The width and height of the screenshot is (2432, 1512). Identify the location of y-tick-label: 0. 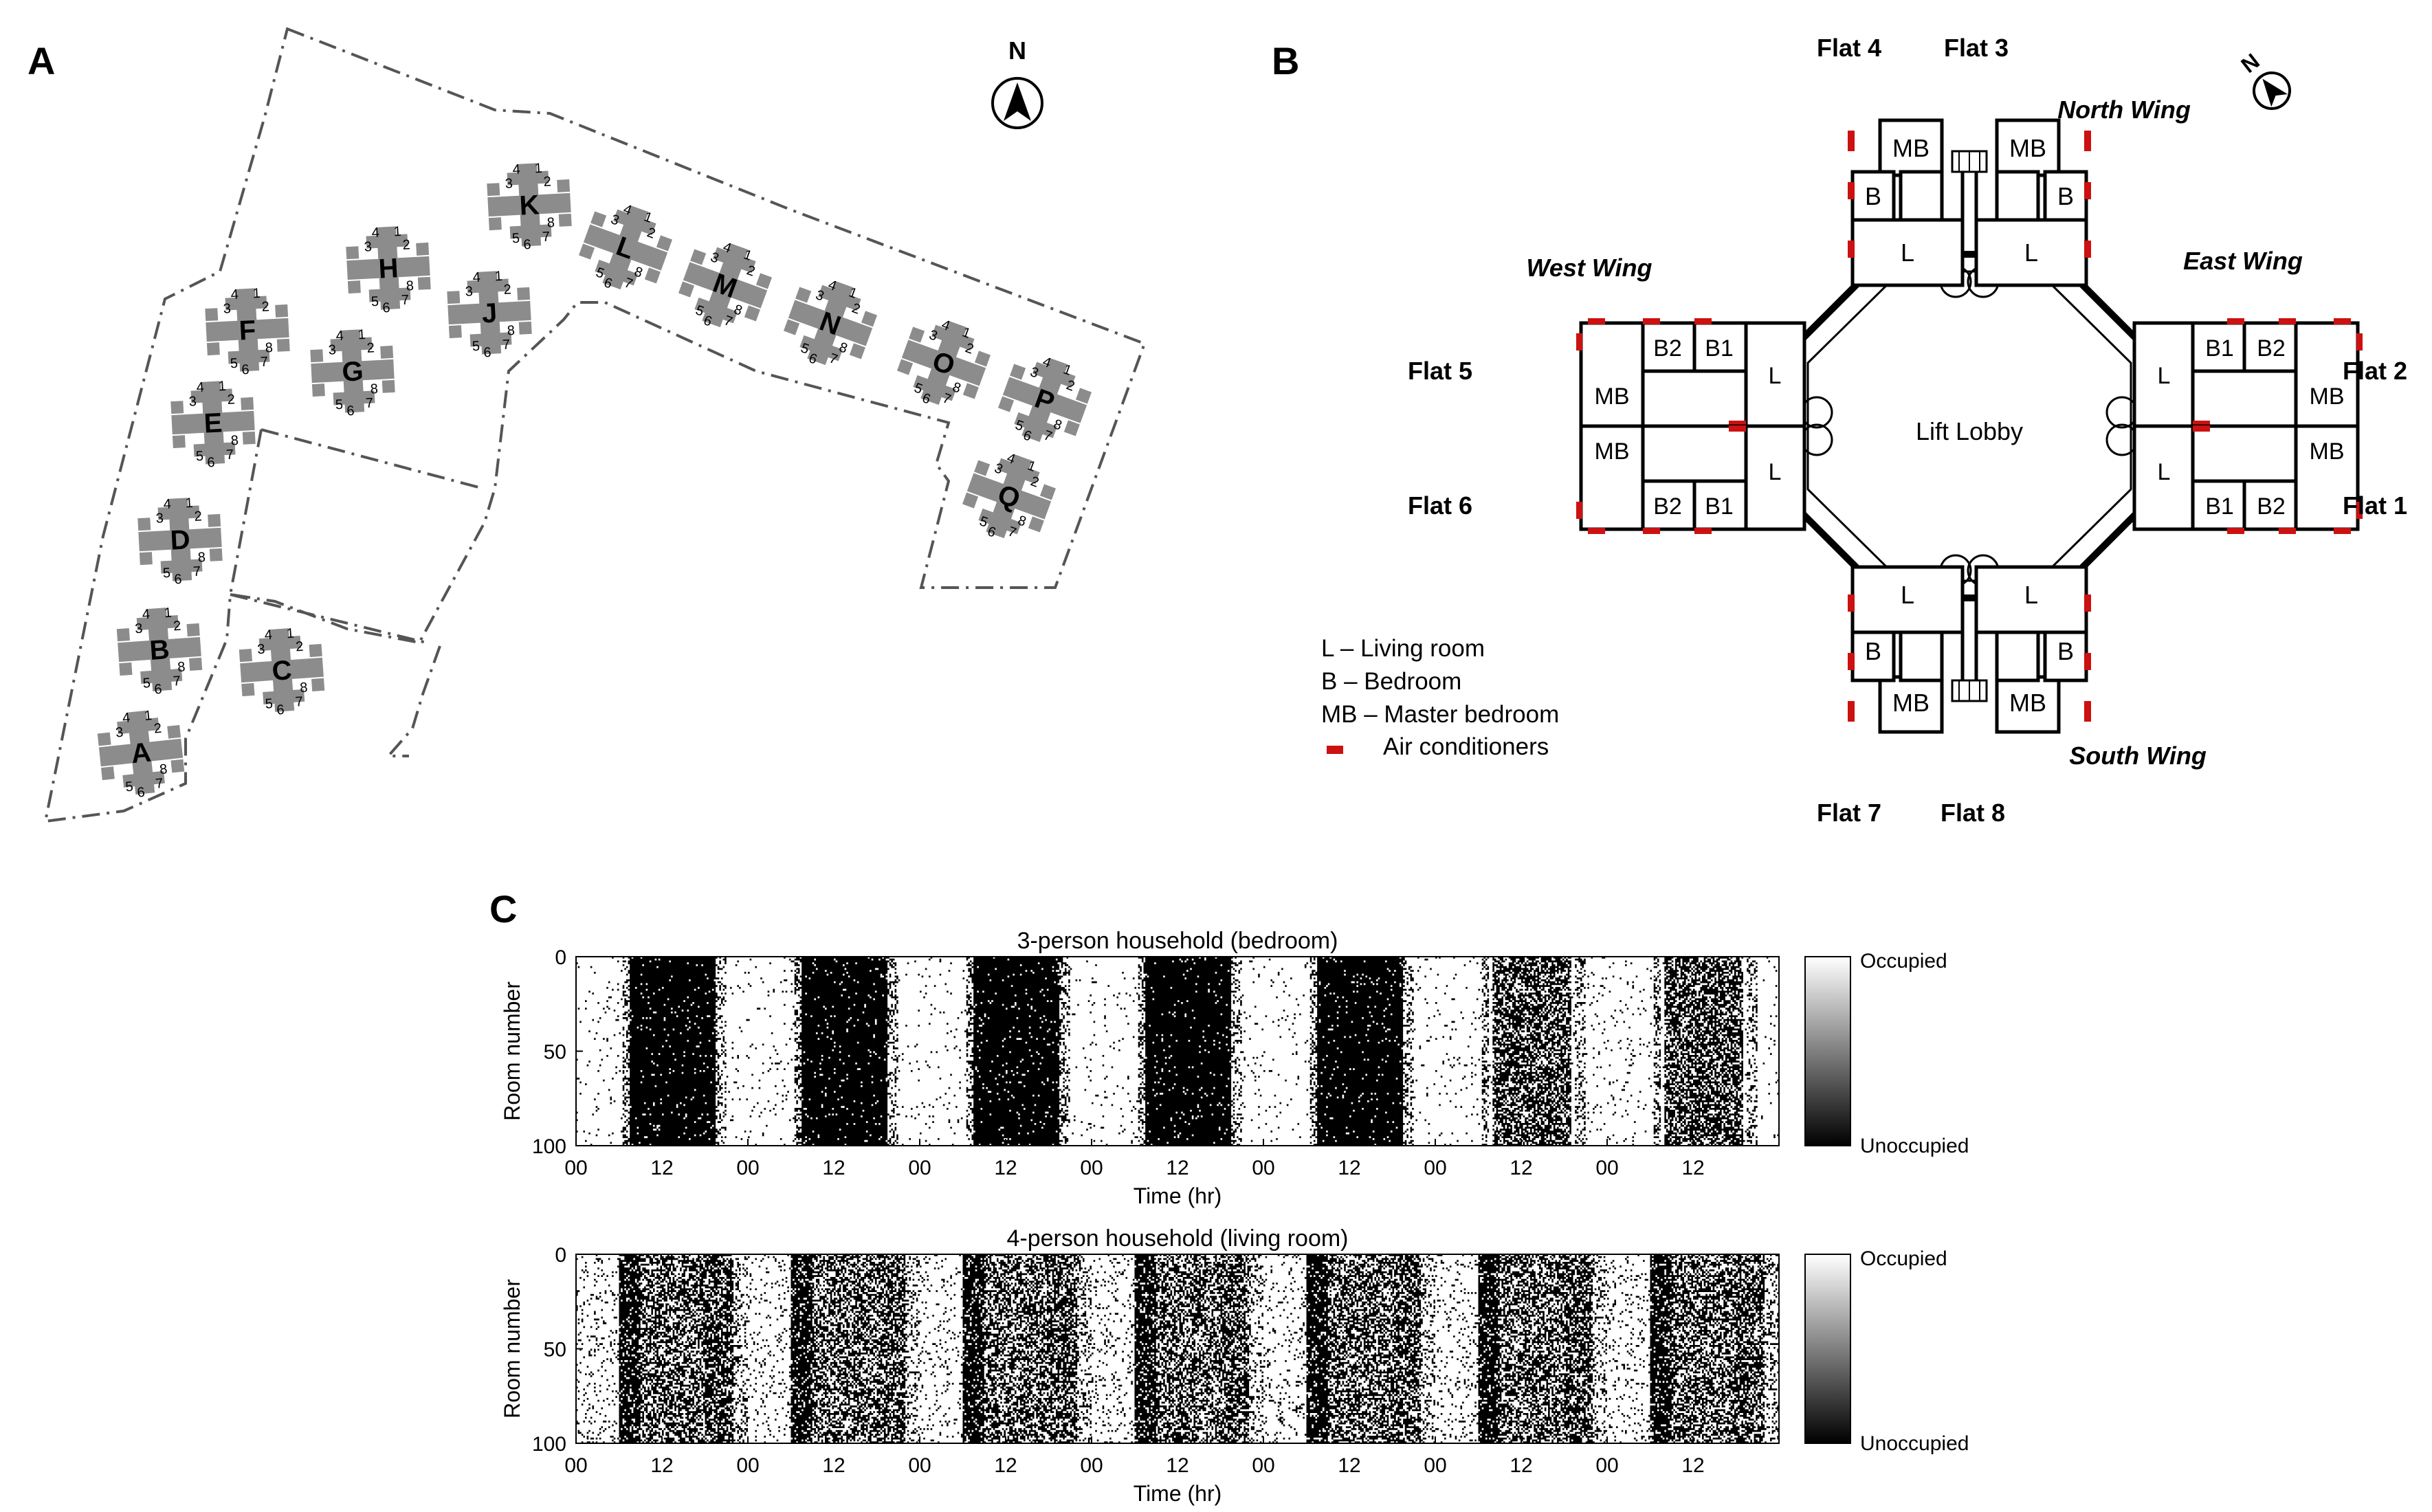
(560, 957).